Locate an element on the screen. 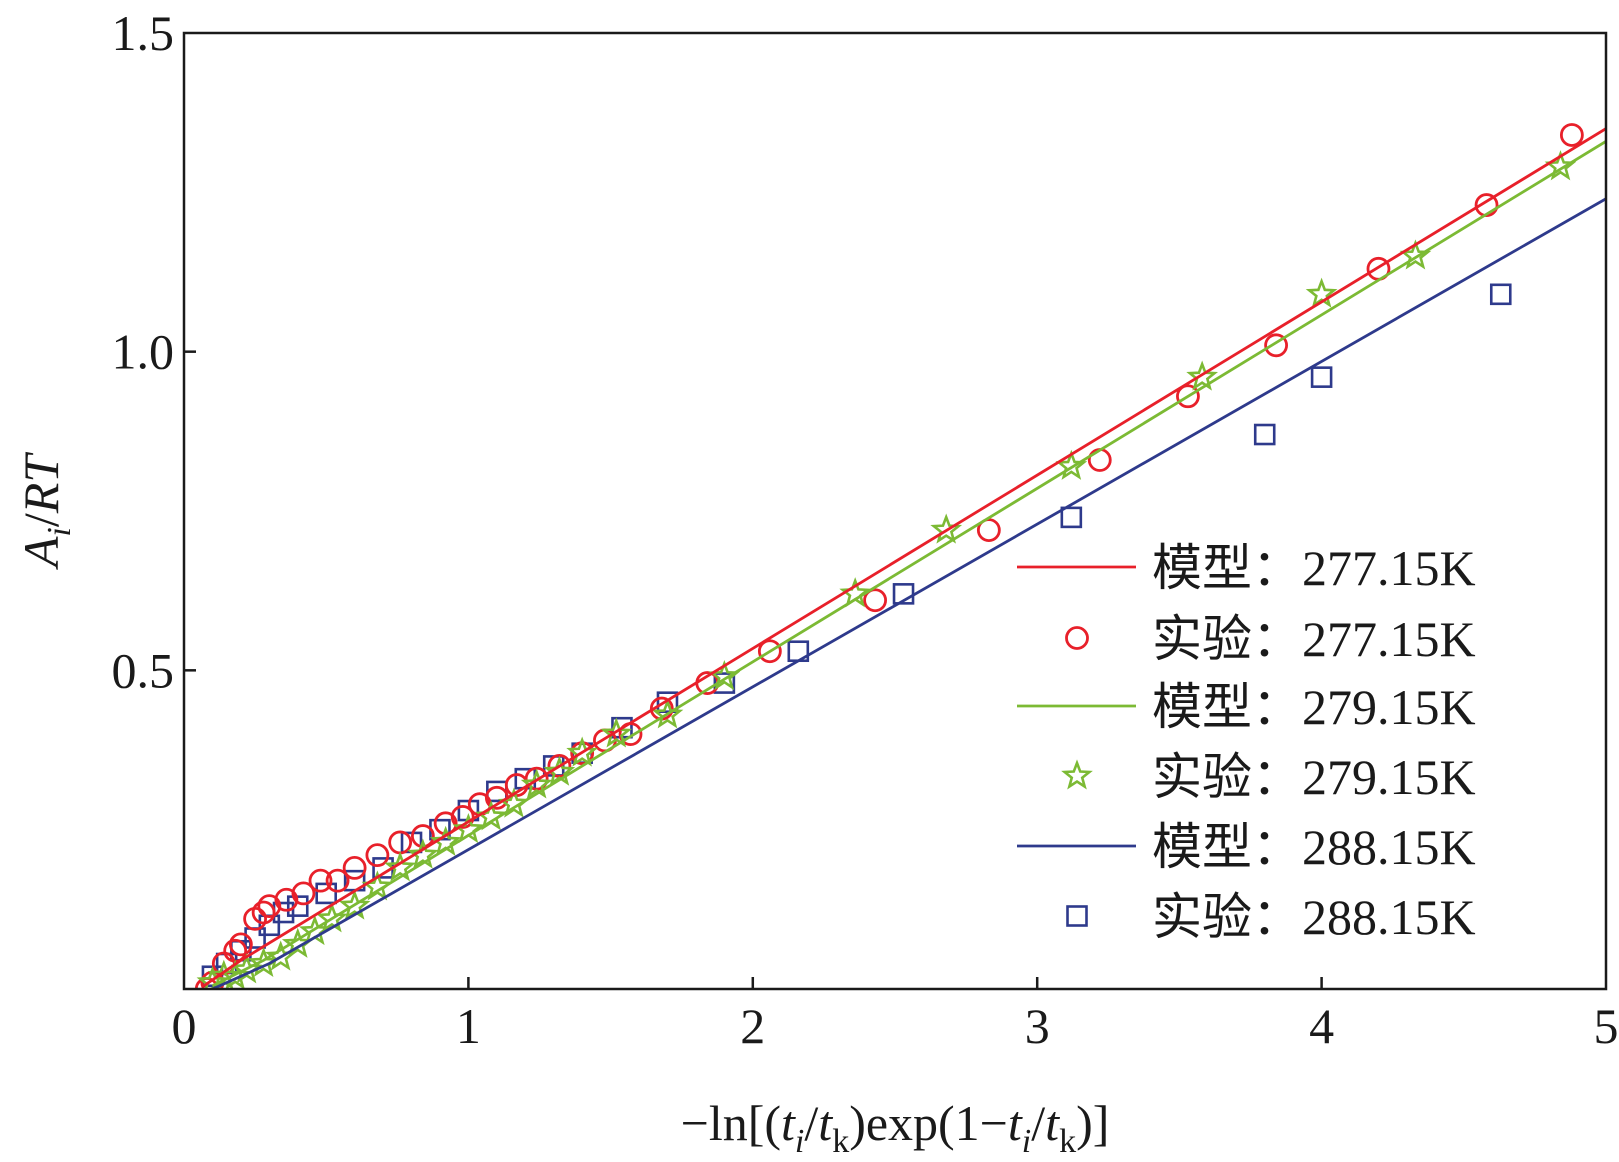  legend-entry: 模型：277.15K is located at coordinates (1246, 568).